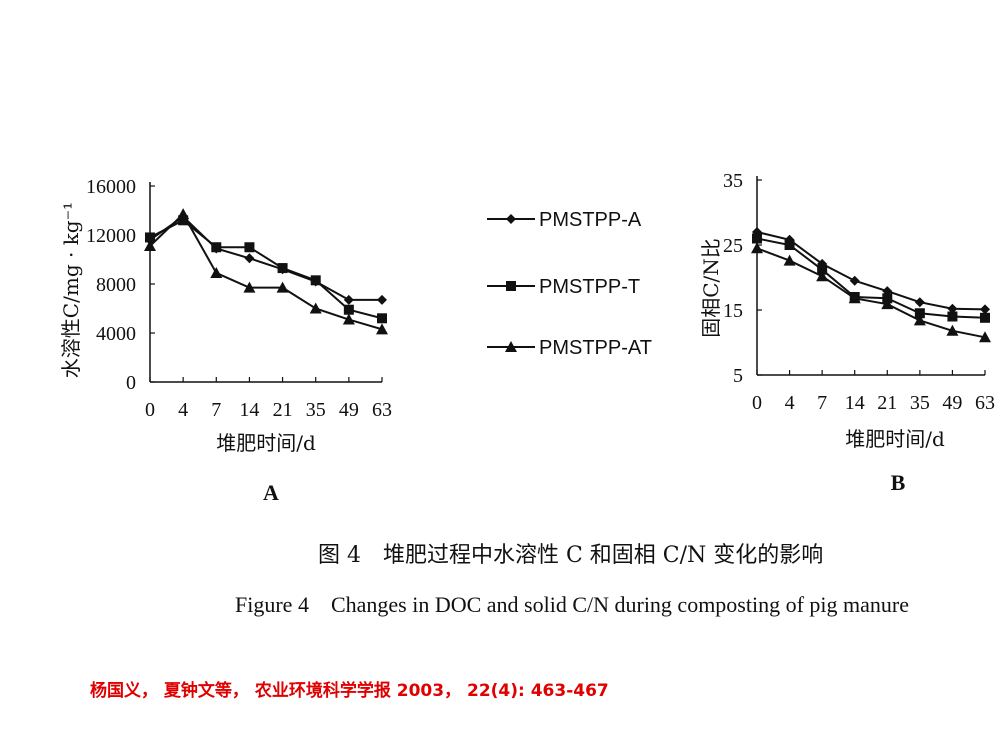  Describe the element at coordinates (570, 555) in the screenshot. I see `figure-caption-cn: 图 4 堆肥过程中水溶性 C 和固相 C/N 变化的影响` at that location.